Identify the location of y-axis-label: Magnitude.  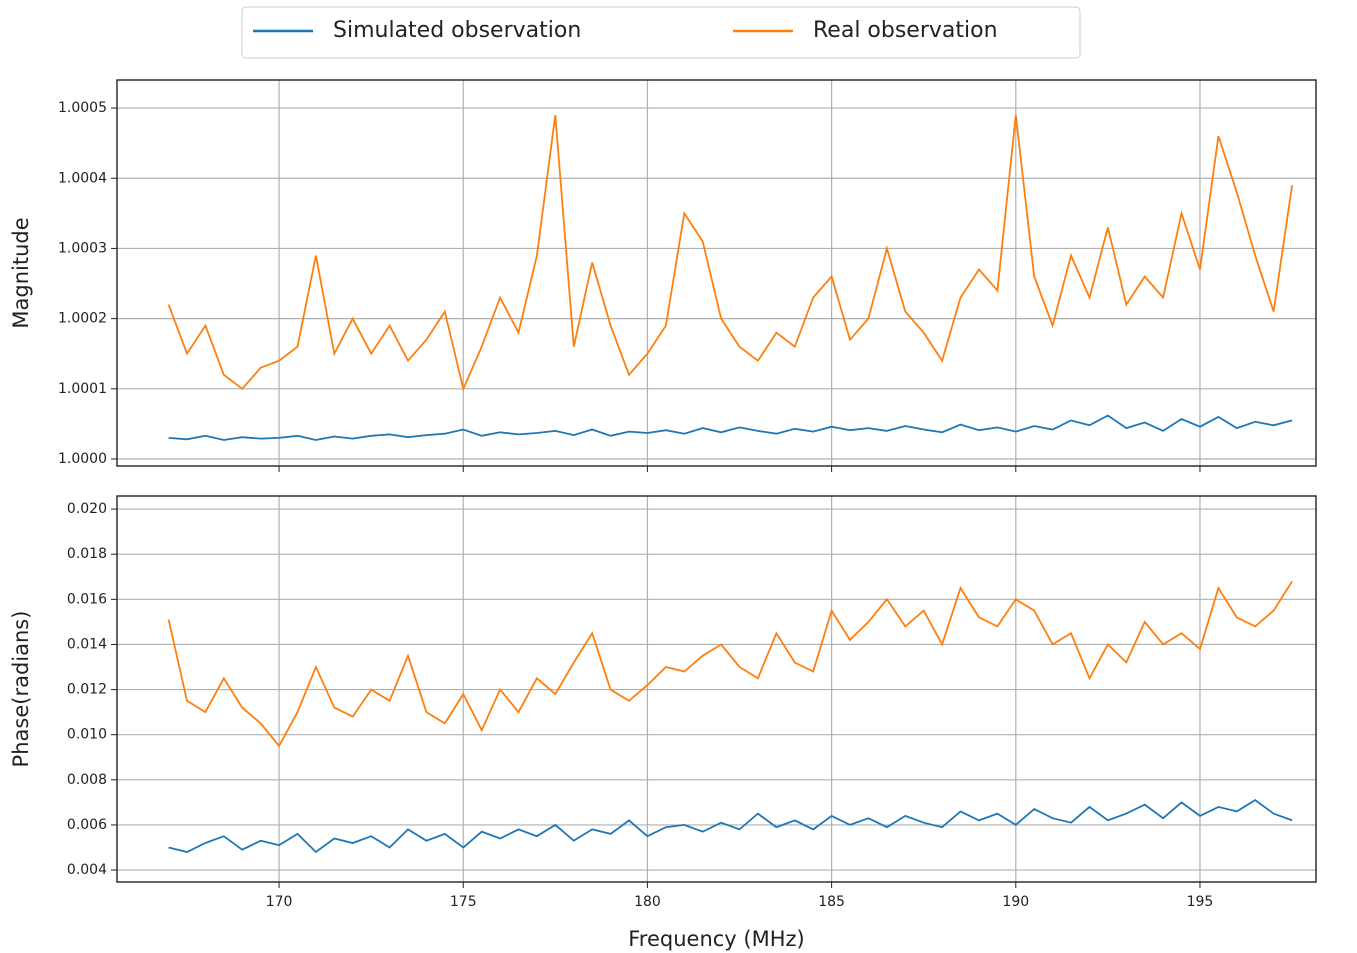
(21, 272).